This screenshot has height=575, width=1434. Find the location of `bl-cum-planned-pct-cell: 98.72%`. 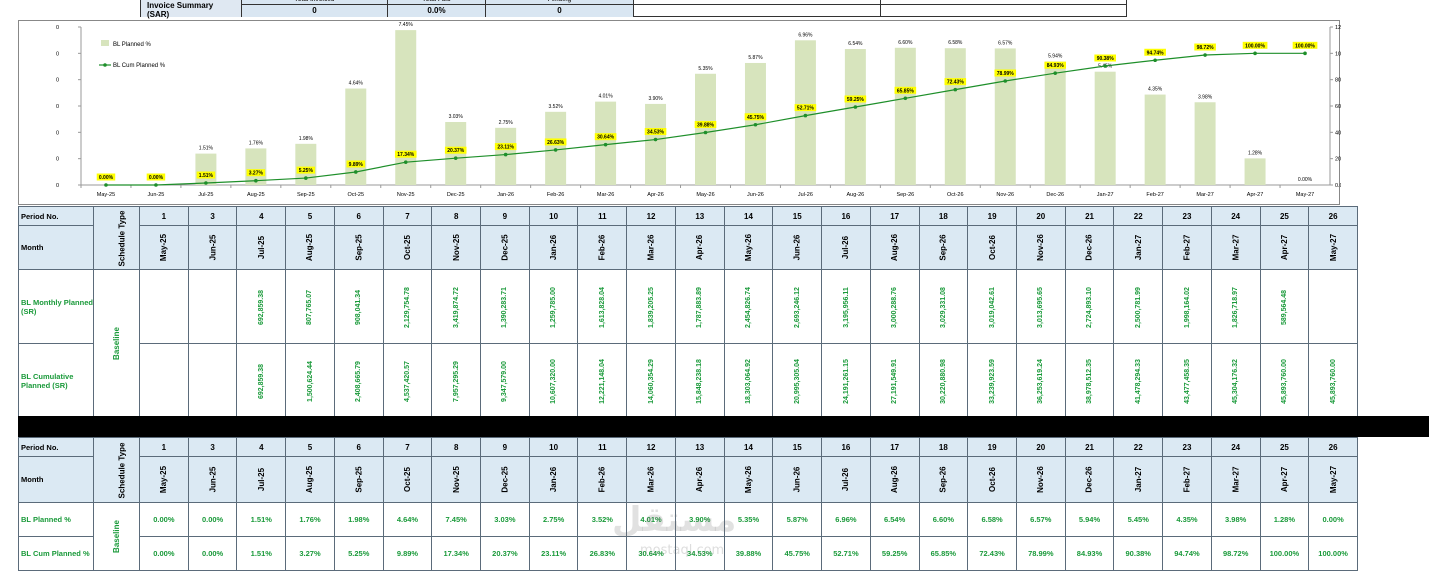

bl-cum-planned-pct-cell: 98.72% is located at coordinates (1235, 553).